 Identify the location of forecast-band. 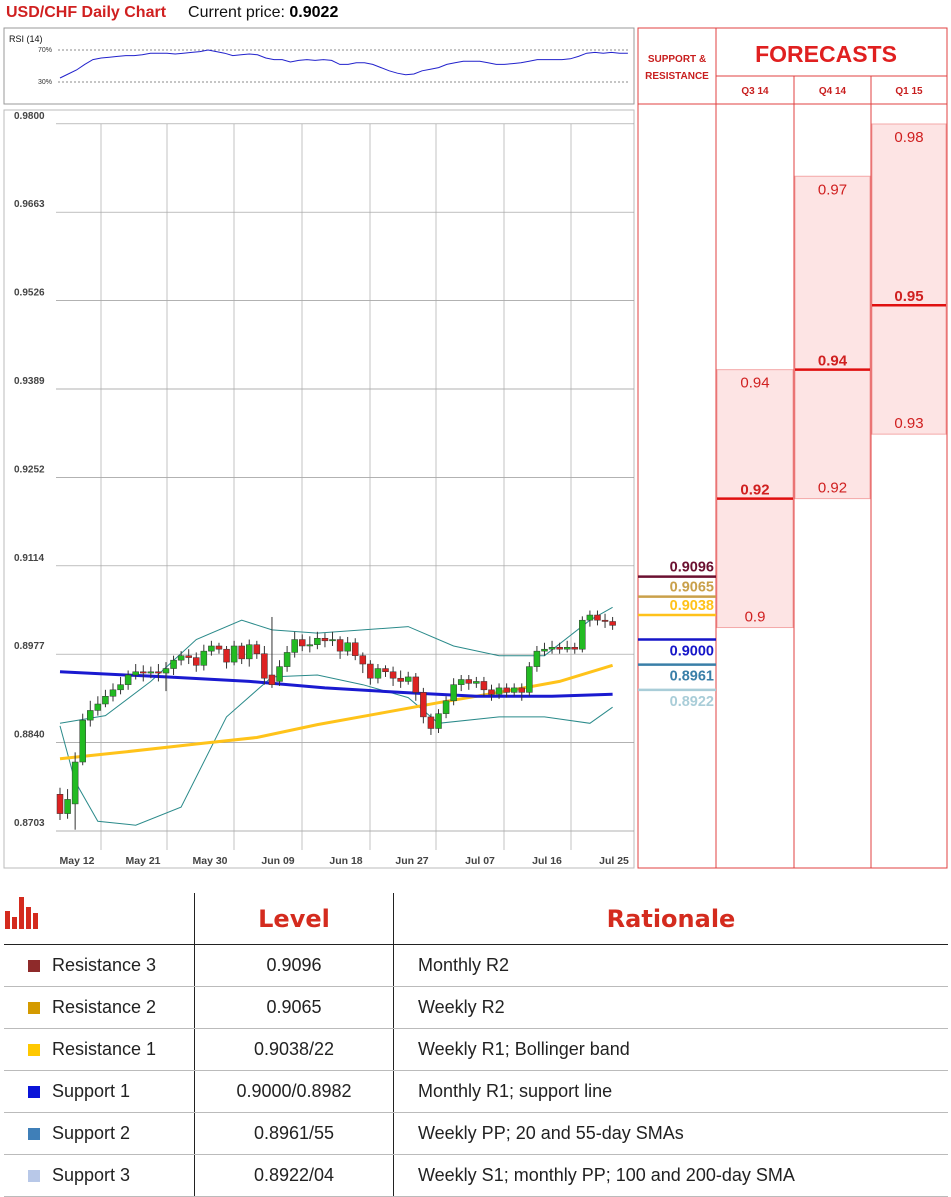
(832, 337).